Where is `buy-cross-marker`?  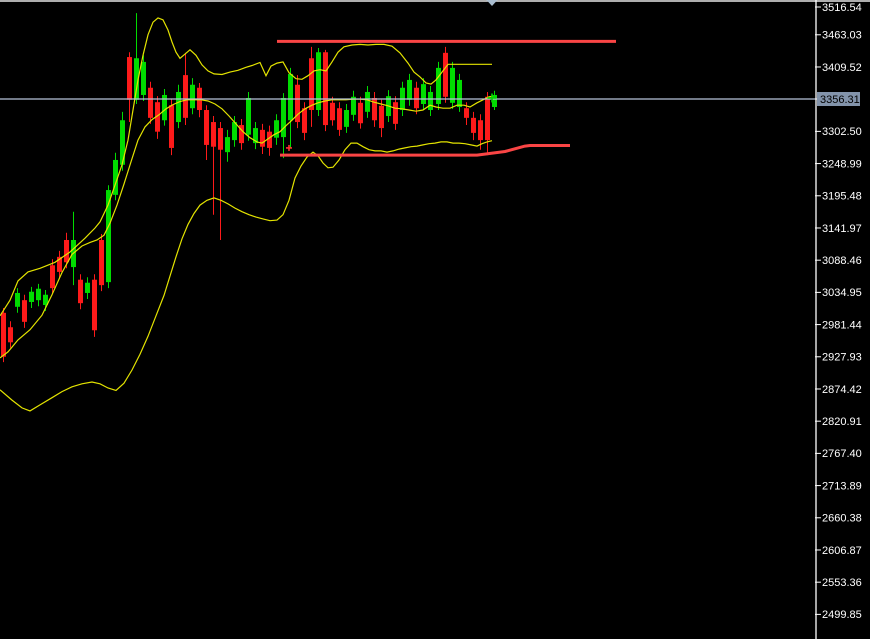
buy-cross-marker is located at coordinates (492, 98).